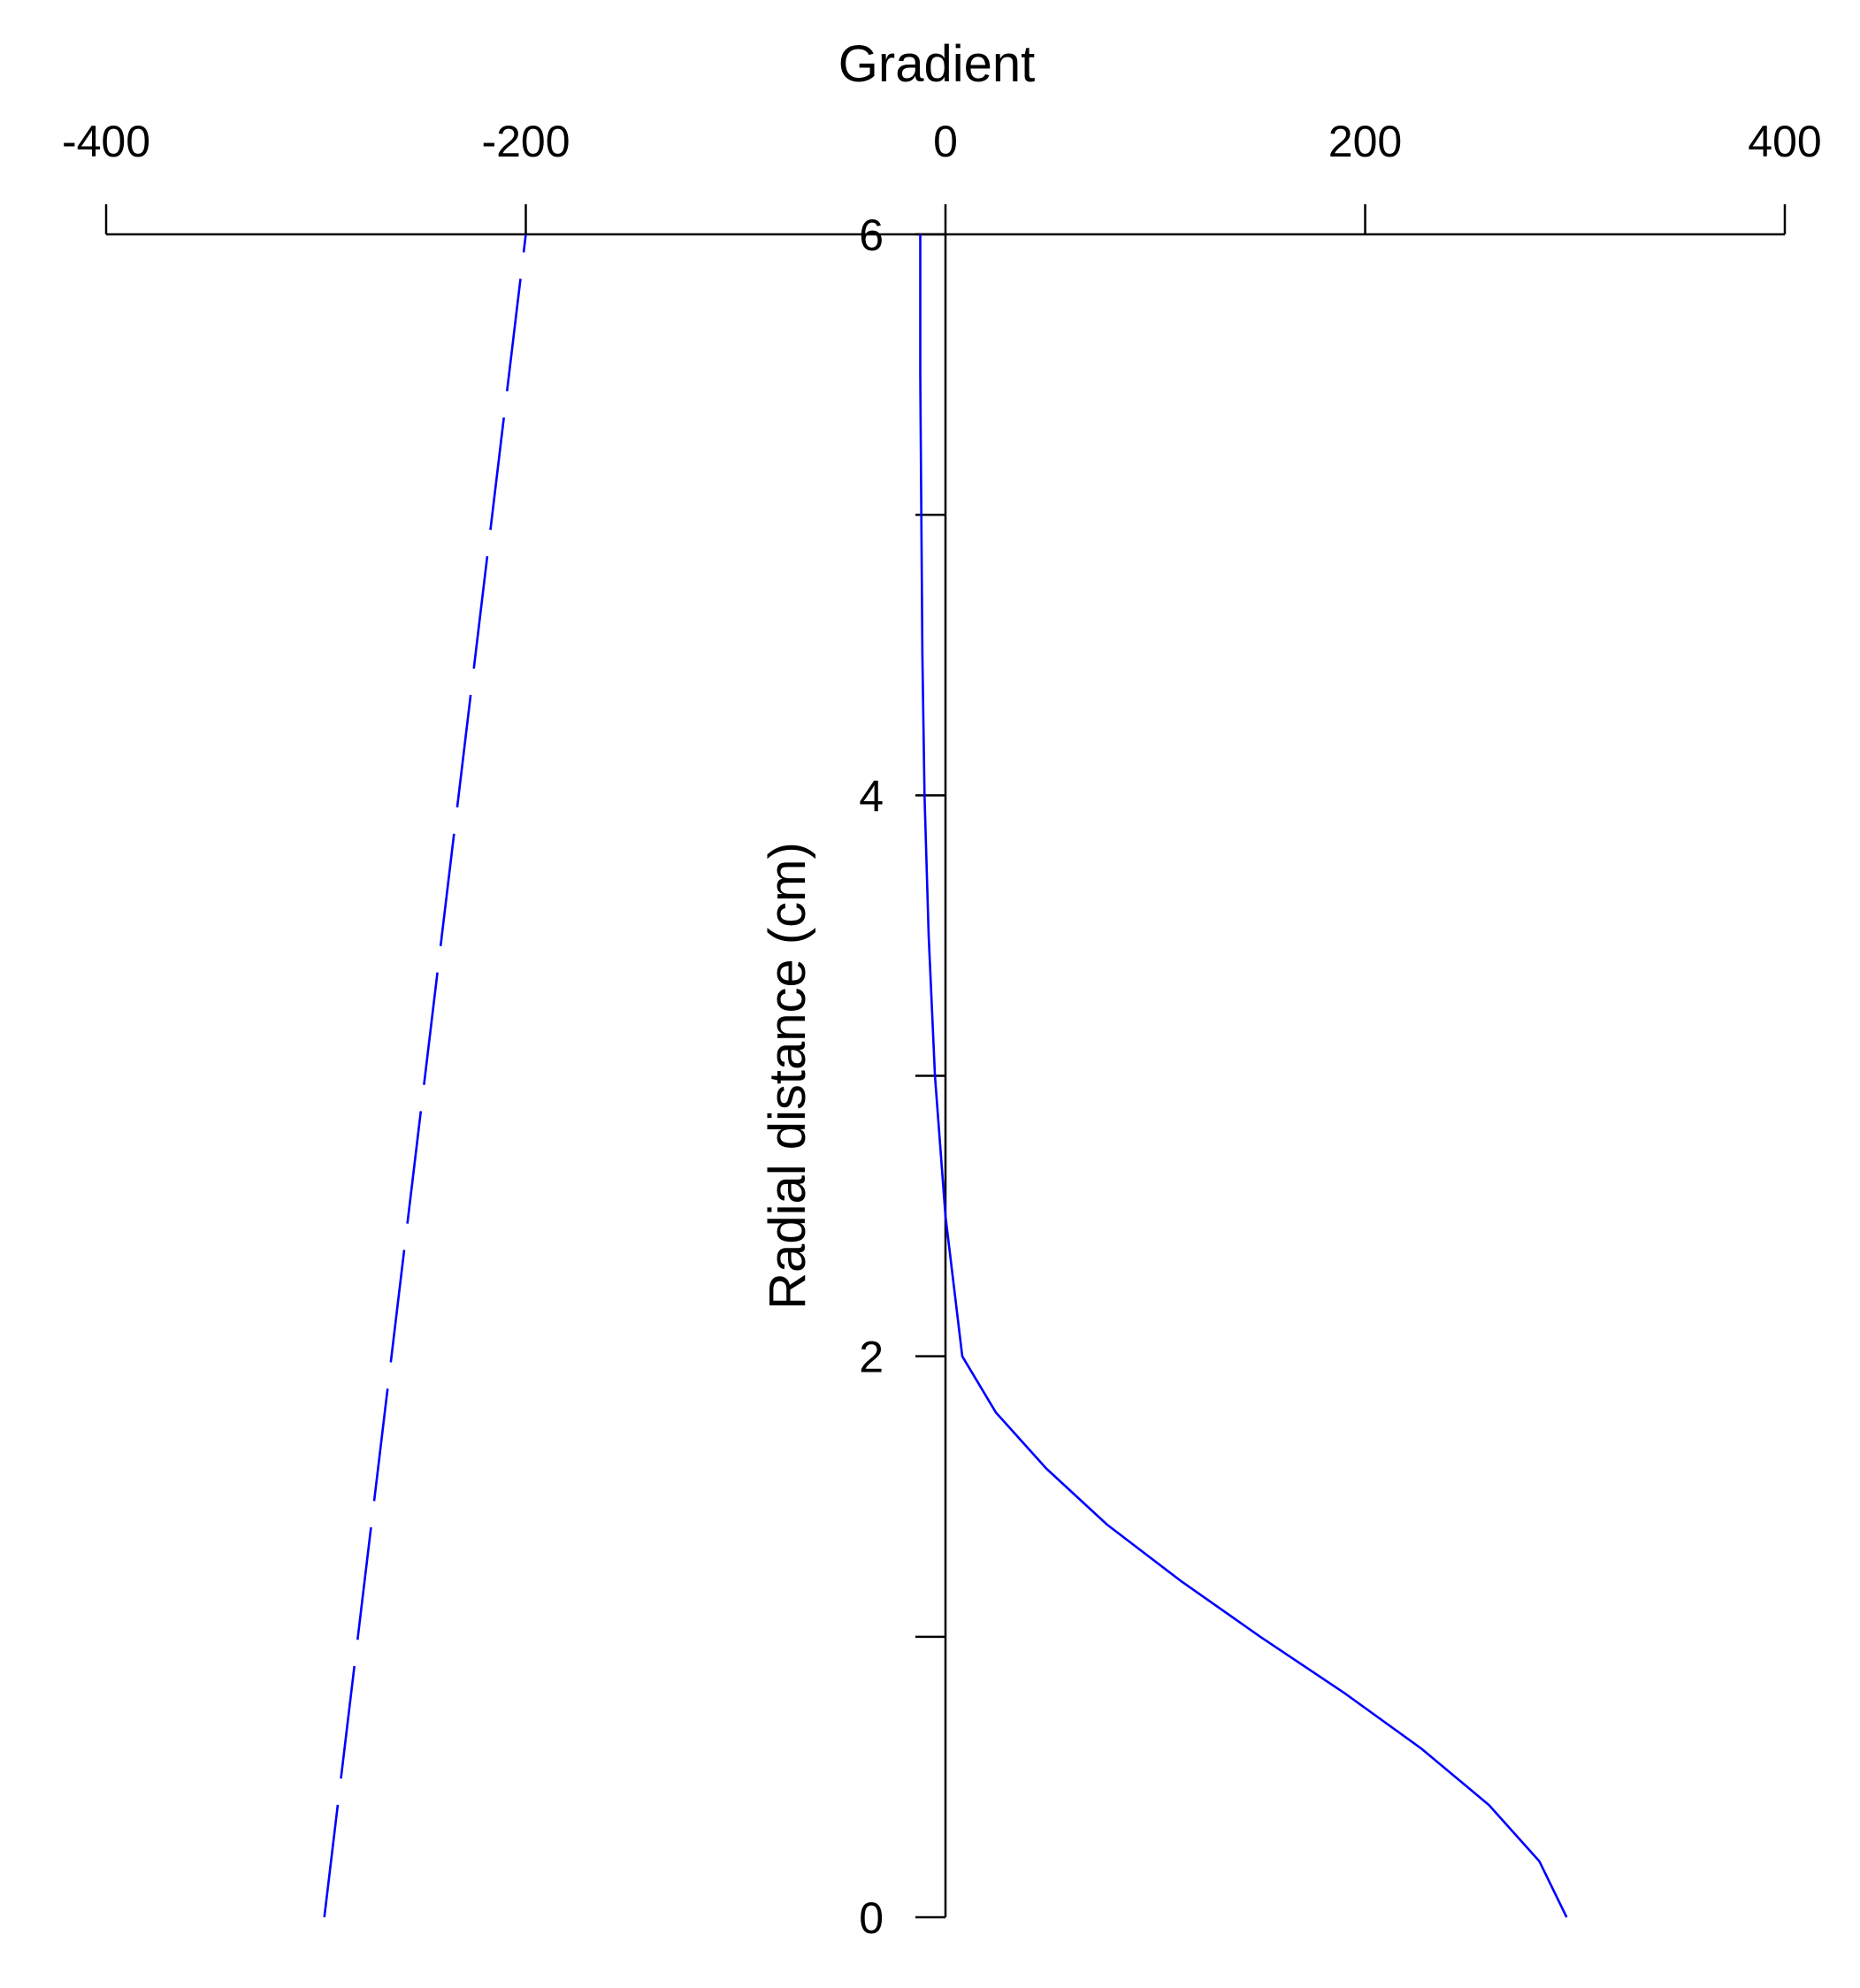  I want to click on y-axis-title: Radial distance (cm), so click(787, 1076).